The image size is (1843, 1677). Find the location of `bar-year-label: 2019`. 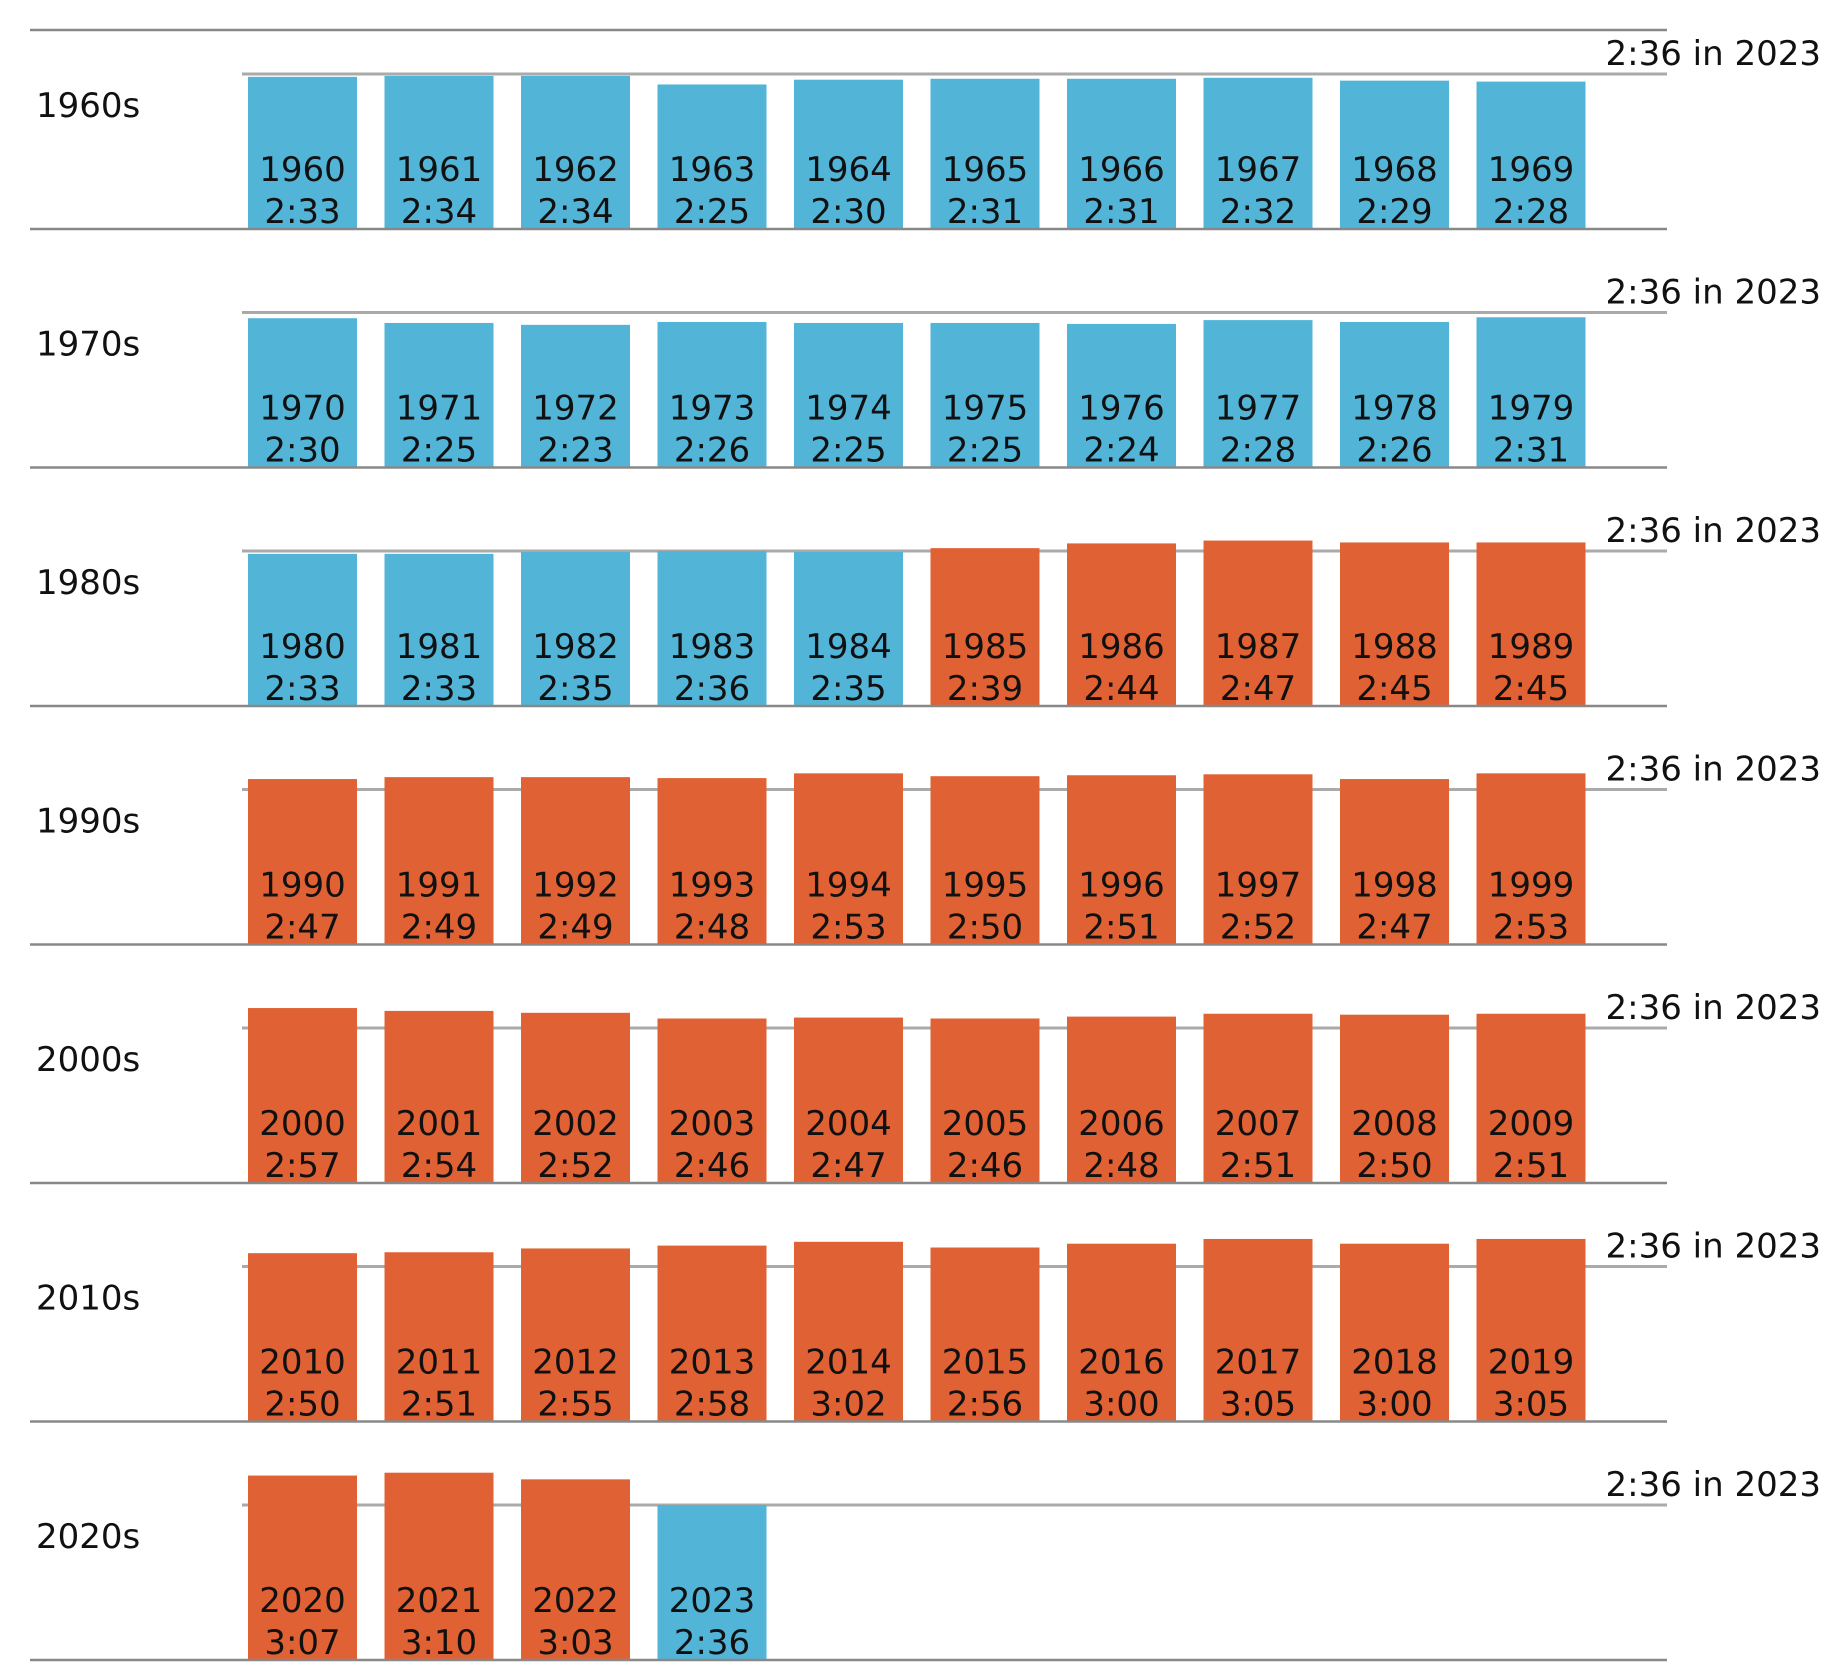

bar-year-label: 2019 is located at coordinates (1531, 1363).